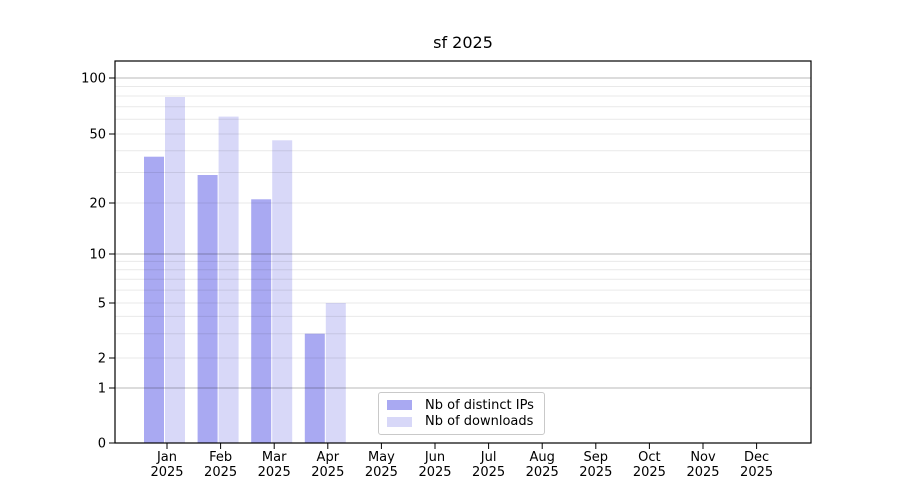 The image size is (900, 500). Describe the element at coordinates (261, 321) in the screenshot. I see `bar-distinct-ips-mar` at that location.